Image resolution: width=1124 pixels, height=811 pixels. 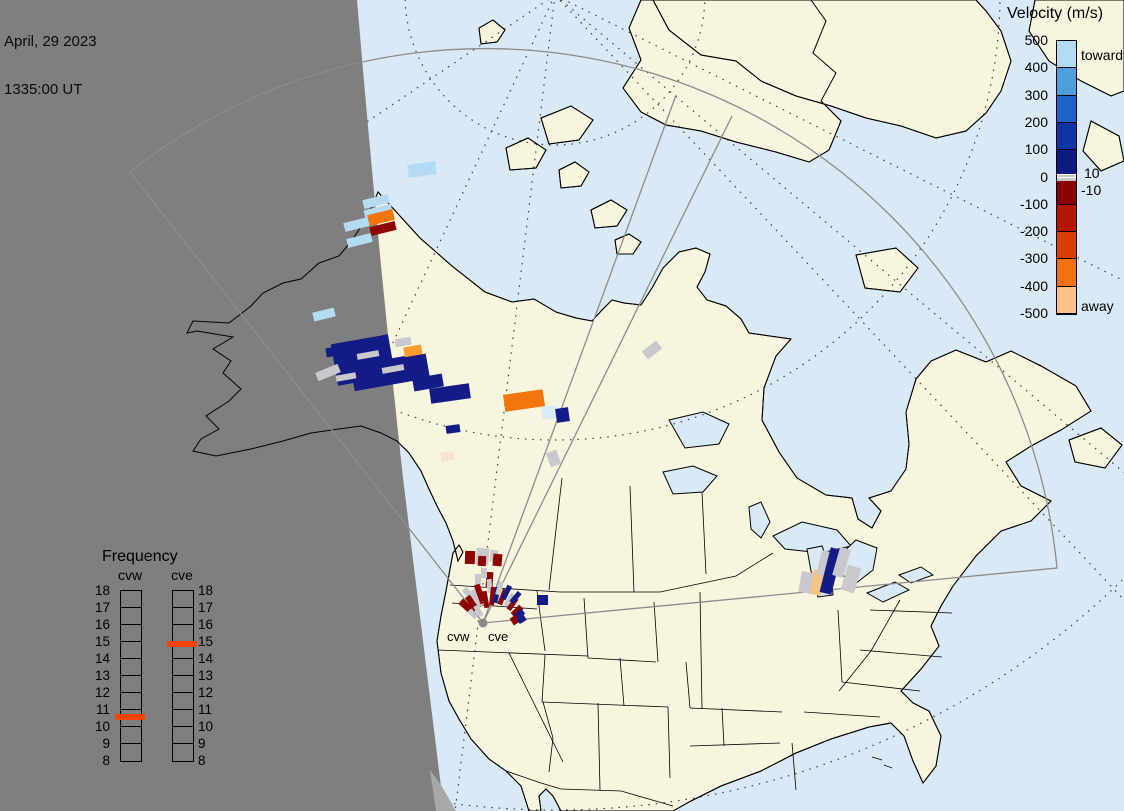 What do you see at coordinates (102, 675) in the screenshot?
I see `frequency-scale-label: 13` at bounding box center [102, 675].